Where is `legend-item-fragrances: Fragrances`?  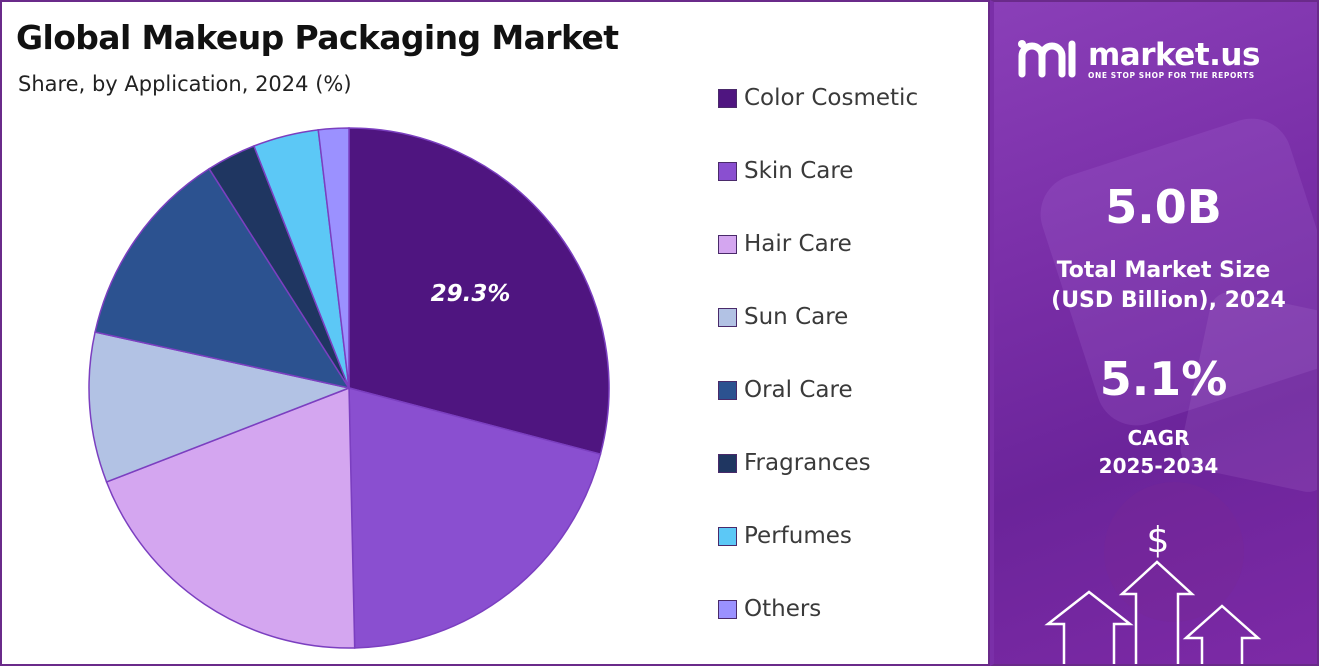
legend-item-fragrances: Fragrances is located at coordinates (794, 463).